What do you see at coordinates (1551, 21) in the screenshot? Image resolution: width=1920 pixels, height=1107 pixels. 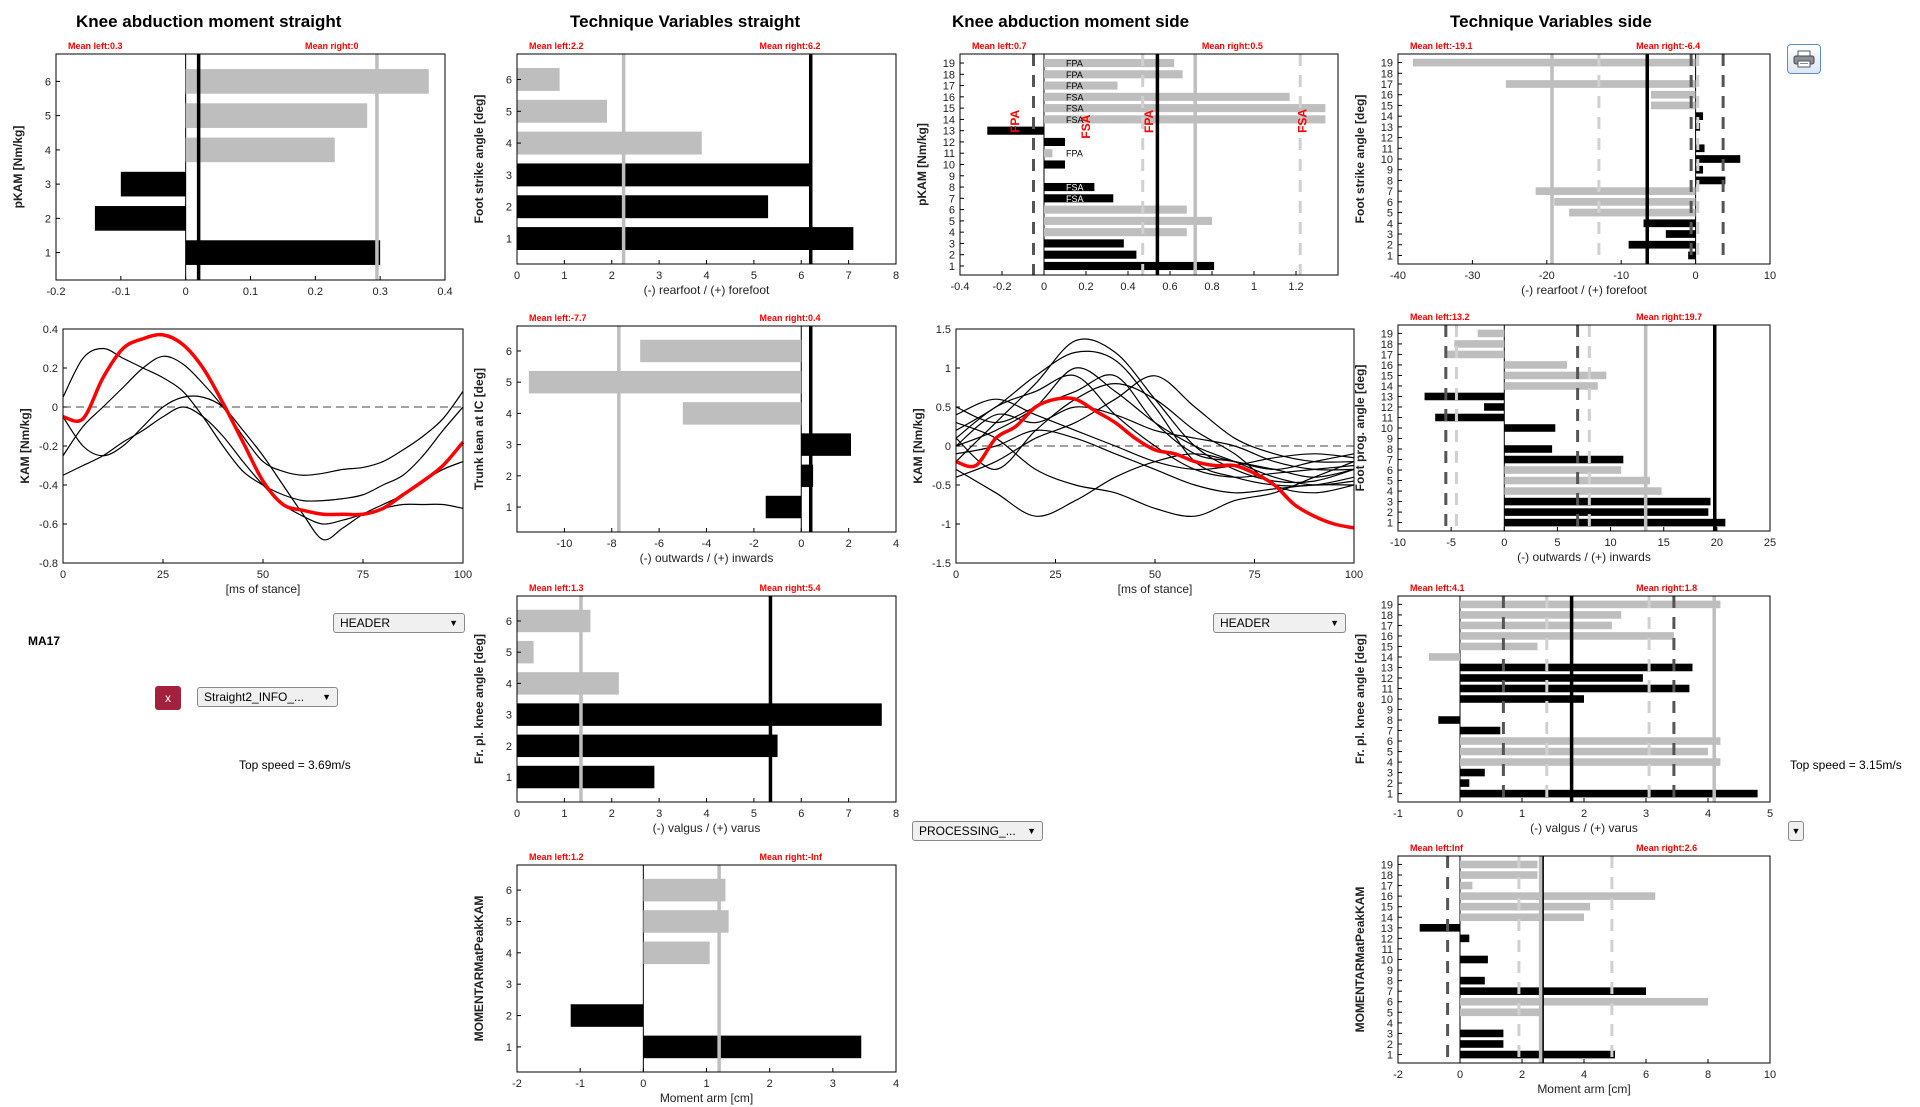 I see `title-technique-side: Technique Variables side` at bounding box center [1551, 21].